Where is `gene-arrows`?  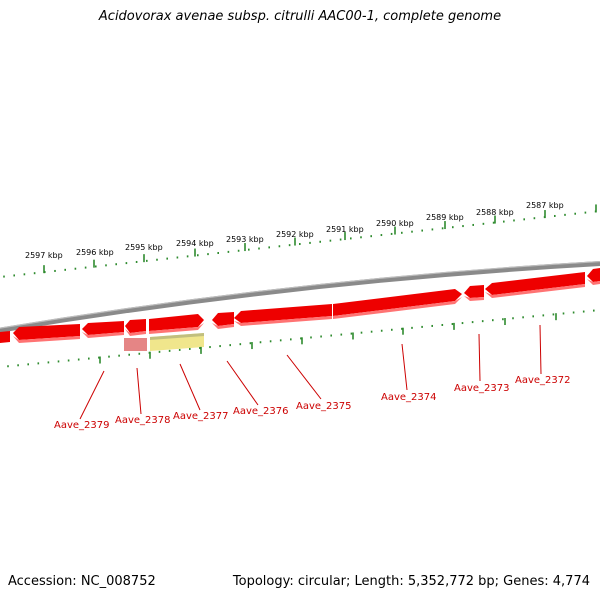
gene-arrows is located at coordinates (300, 305).